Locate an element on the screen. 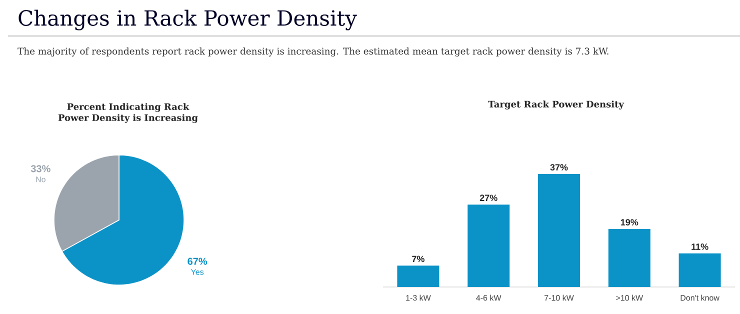 Image resolution: width=740 pixels, height=314 pixels. slice-label: Yes is located at coordinates (197, 272).